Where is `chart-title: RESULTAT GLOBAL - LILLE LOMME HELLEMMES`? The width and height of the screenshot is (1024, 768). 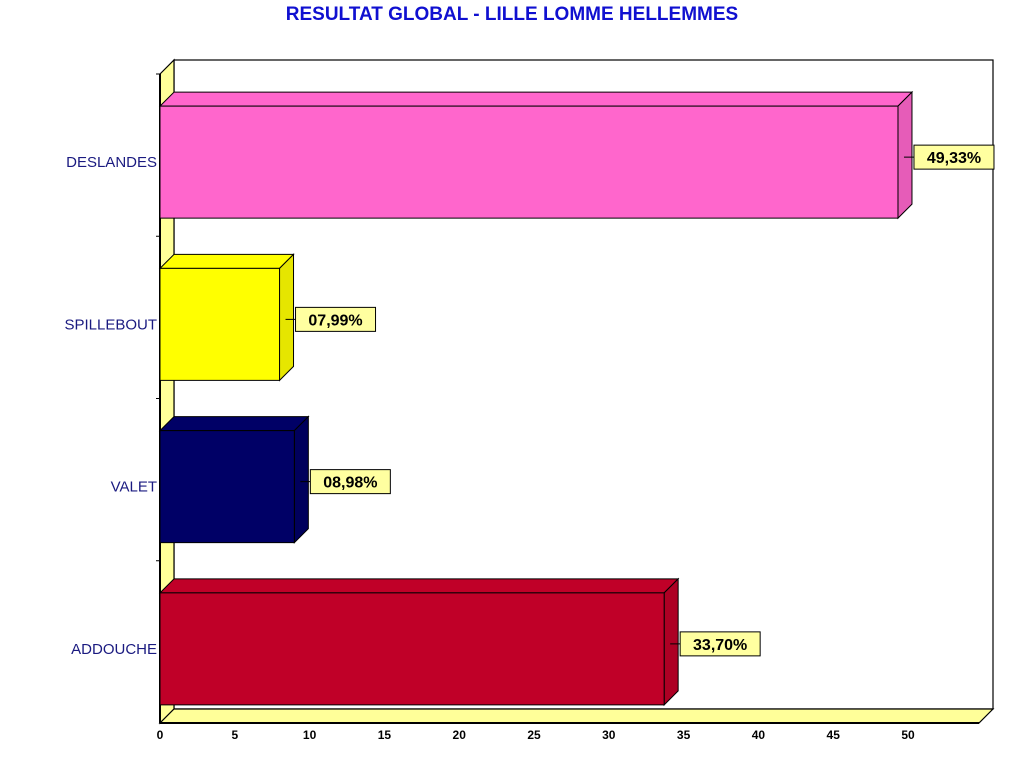
chart-title: RESULTAT GLOBAL - LILLE LOMME HELLEMMES is located at coordinates (512, 14).